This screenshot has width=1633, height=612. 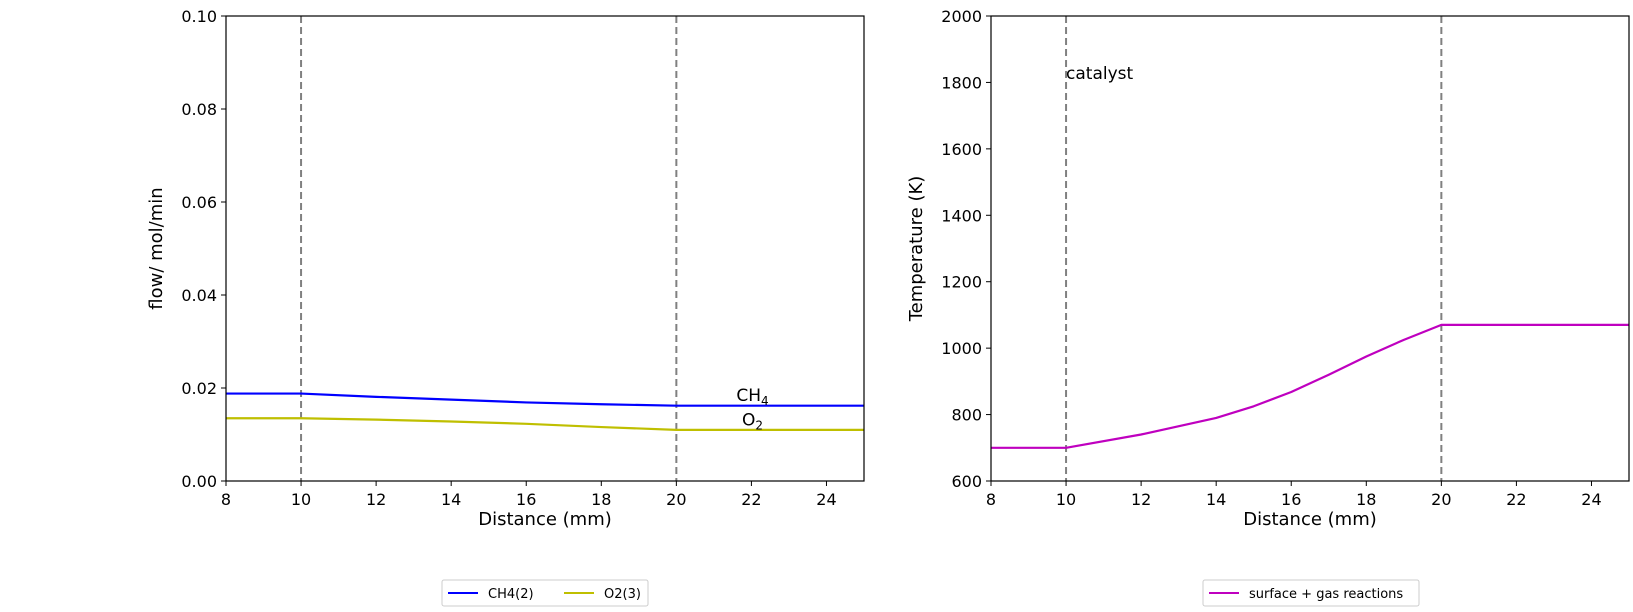 What do you see at coordinates (961, 16) in the screenshot?
I see `chart-2-y-tick-label: 2000` at bounding box center [961, 16].